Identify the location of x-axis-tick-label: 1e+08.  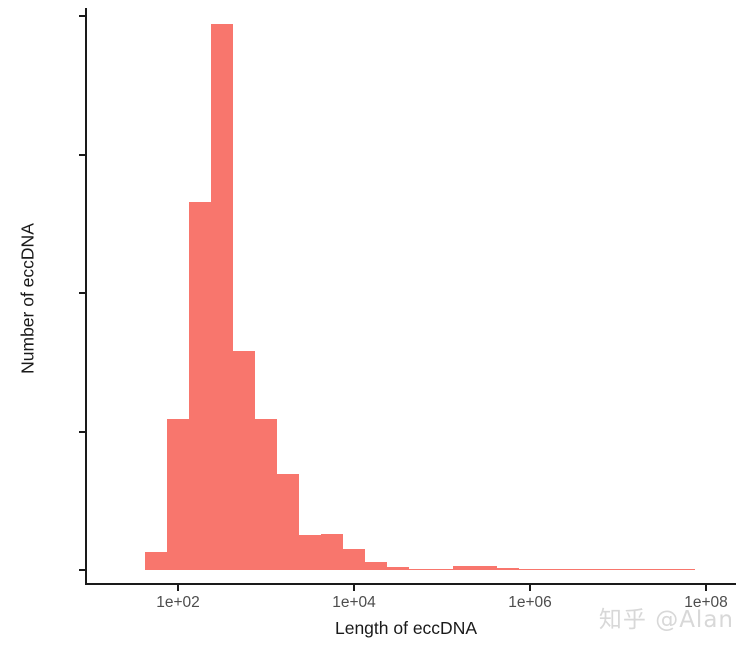
(706, 602).